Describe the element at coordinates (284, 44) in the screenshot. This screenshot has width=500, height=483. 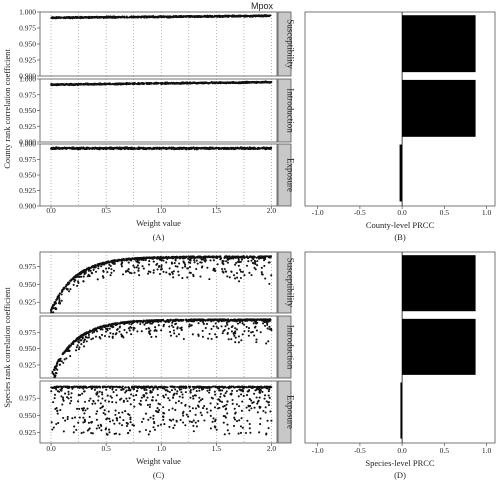
I see `strip-susceptibility` at that location.